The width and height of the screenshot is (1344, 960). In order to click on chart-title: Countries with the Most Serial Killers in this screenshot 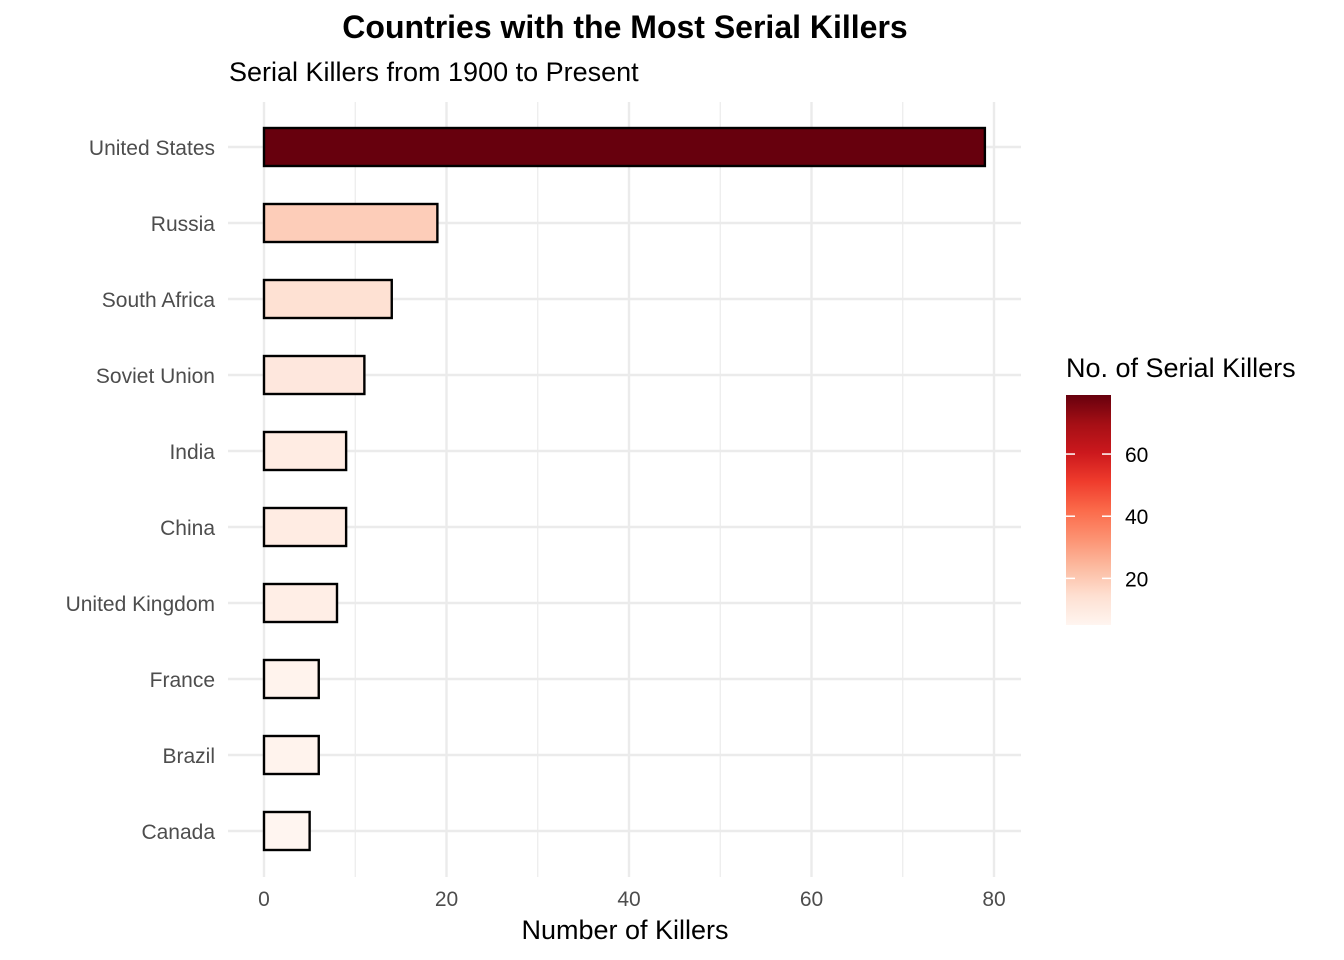, I will do `click(624, 27)`.